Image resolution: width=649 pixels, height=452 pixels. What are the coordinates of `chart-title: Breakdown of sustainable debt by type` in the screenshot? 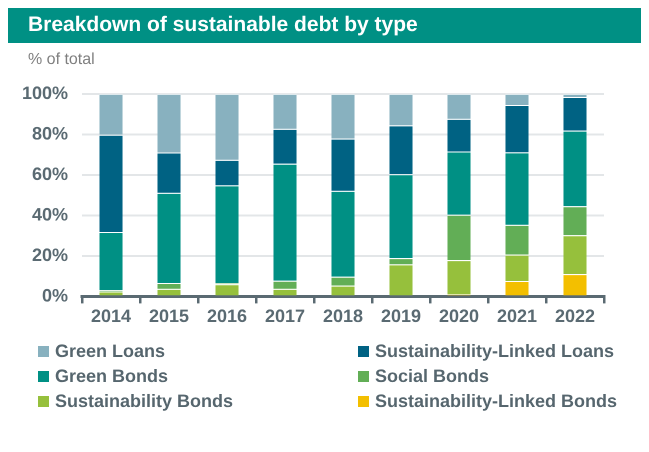 It's located at (324, 25).